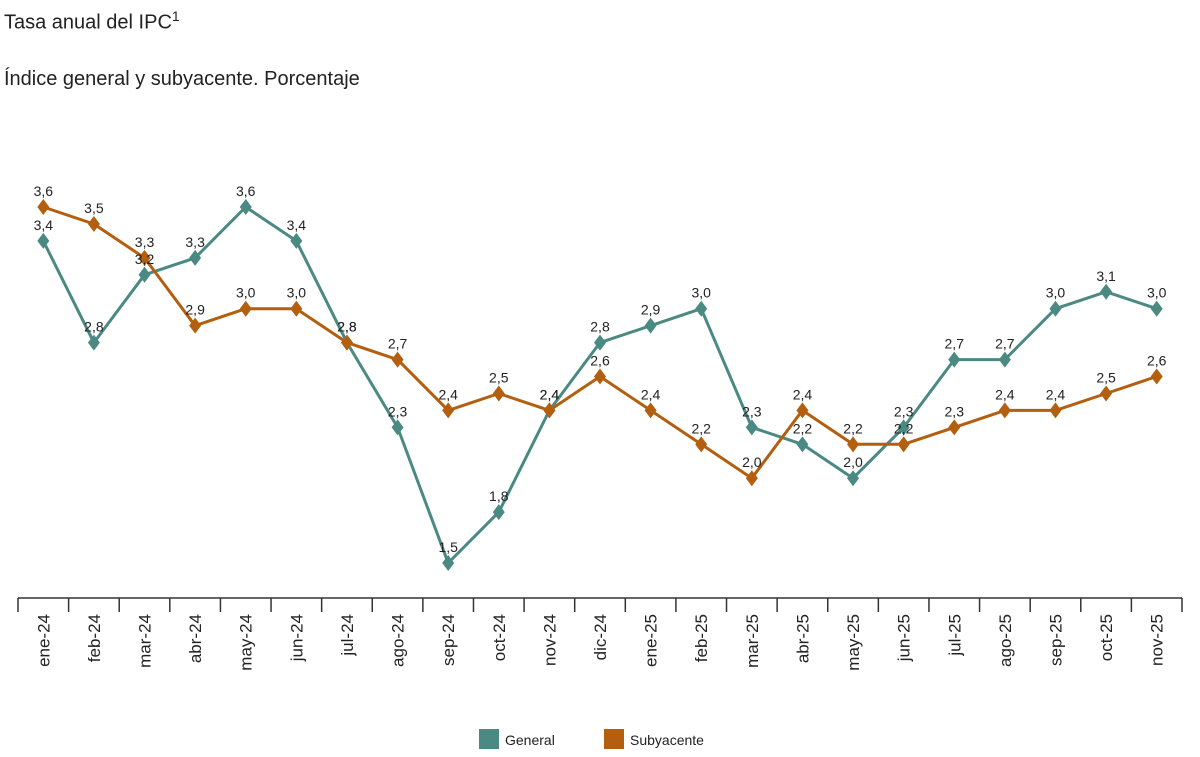 This screenshot has width=1200, height=757. I want to click on data-label-subyacente: 2,6, so click(600, 361).